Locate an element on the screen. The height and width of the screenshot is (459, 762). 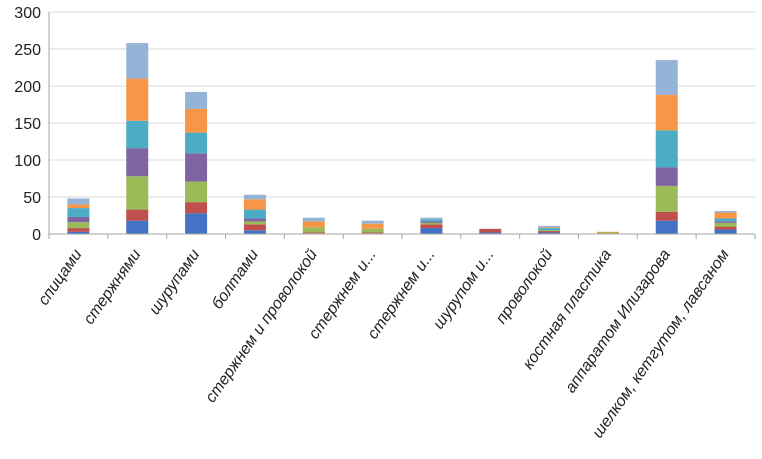
y-axis: 0 50 100 150 200 250 300 is located at coordinates (32, 124).